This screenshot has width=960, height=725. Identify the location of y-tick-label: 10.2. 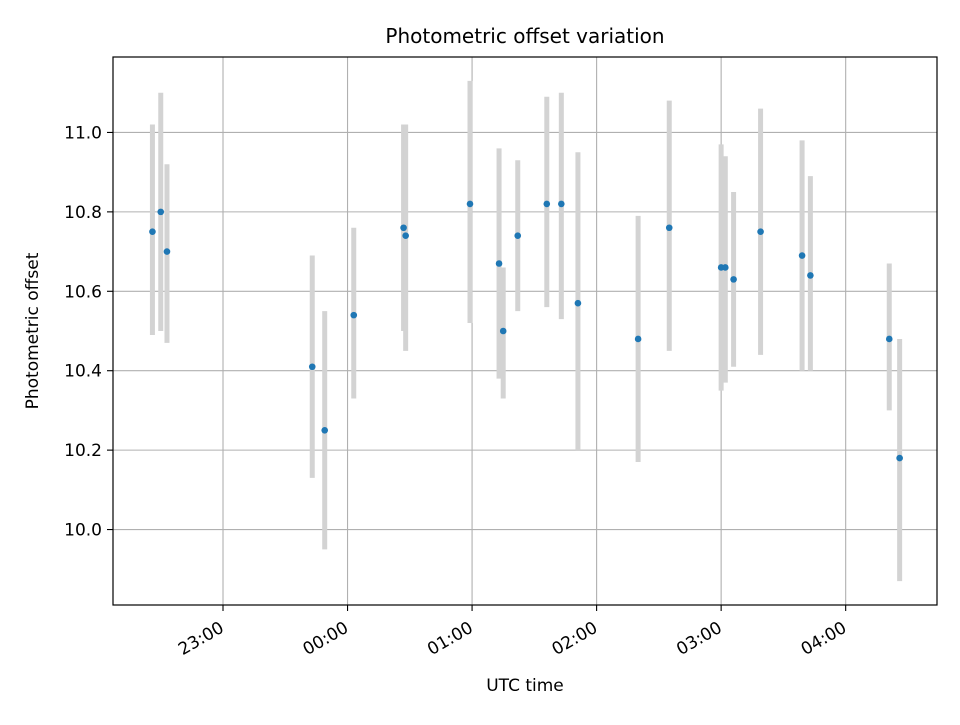
(83, 451).